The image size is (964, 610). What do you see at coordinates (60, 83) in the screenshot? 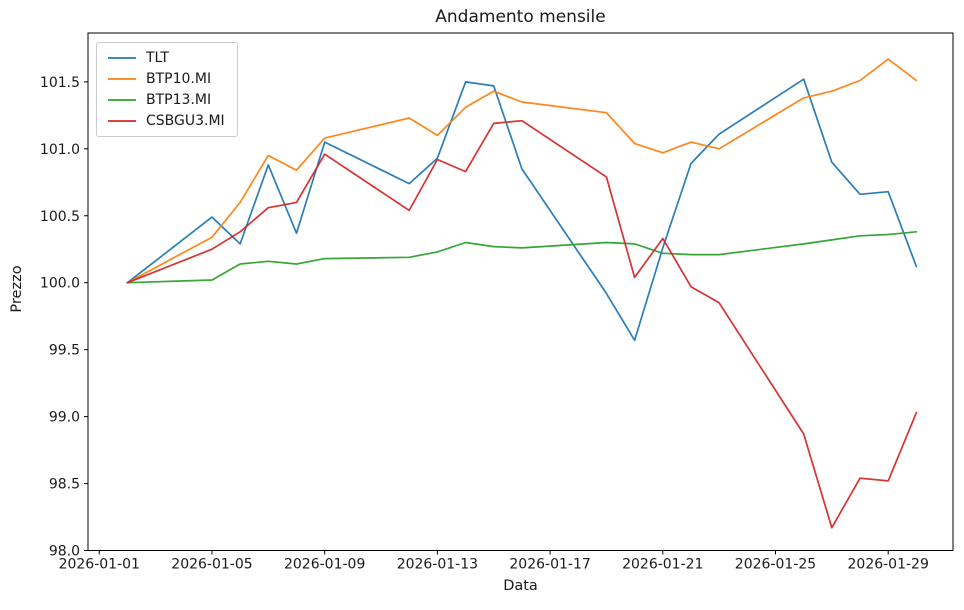
I see `y-tick-label: 101.5` at bounding box center [60, 83].